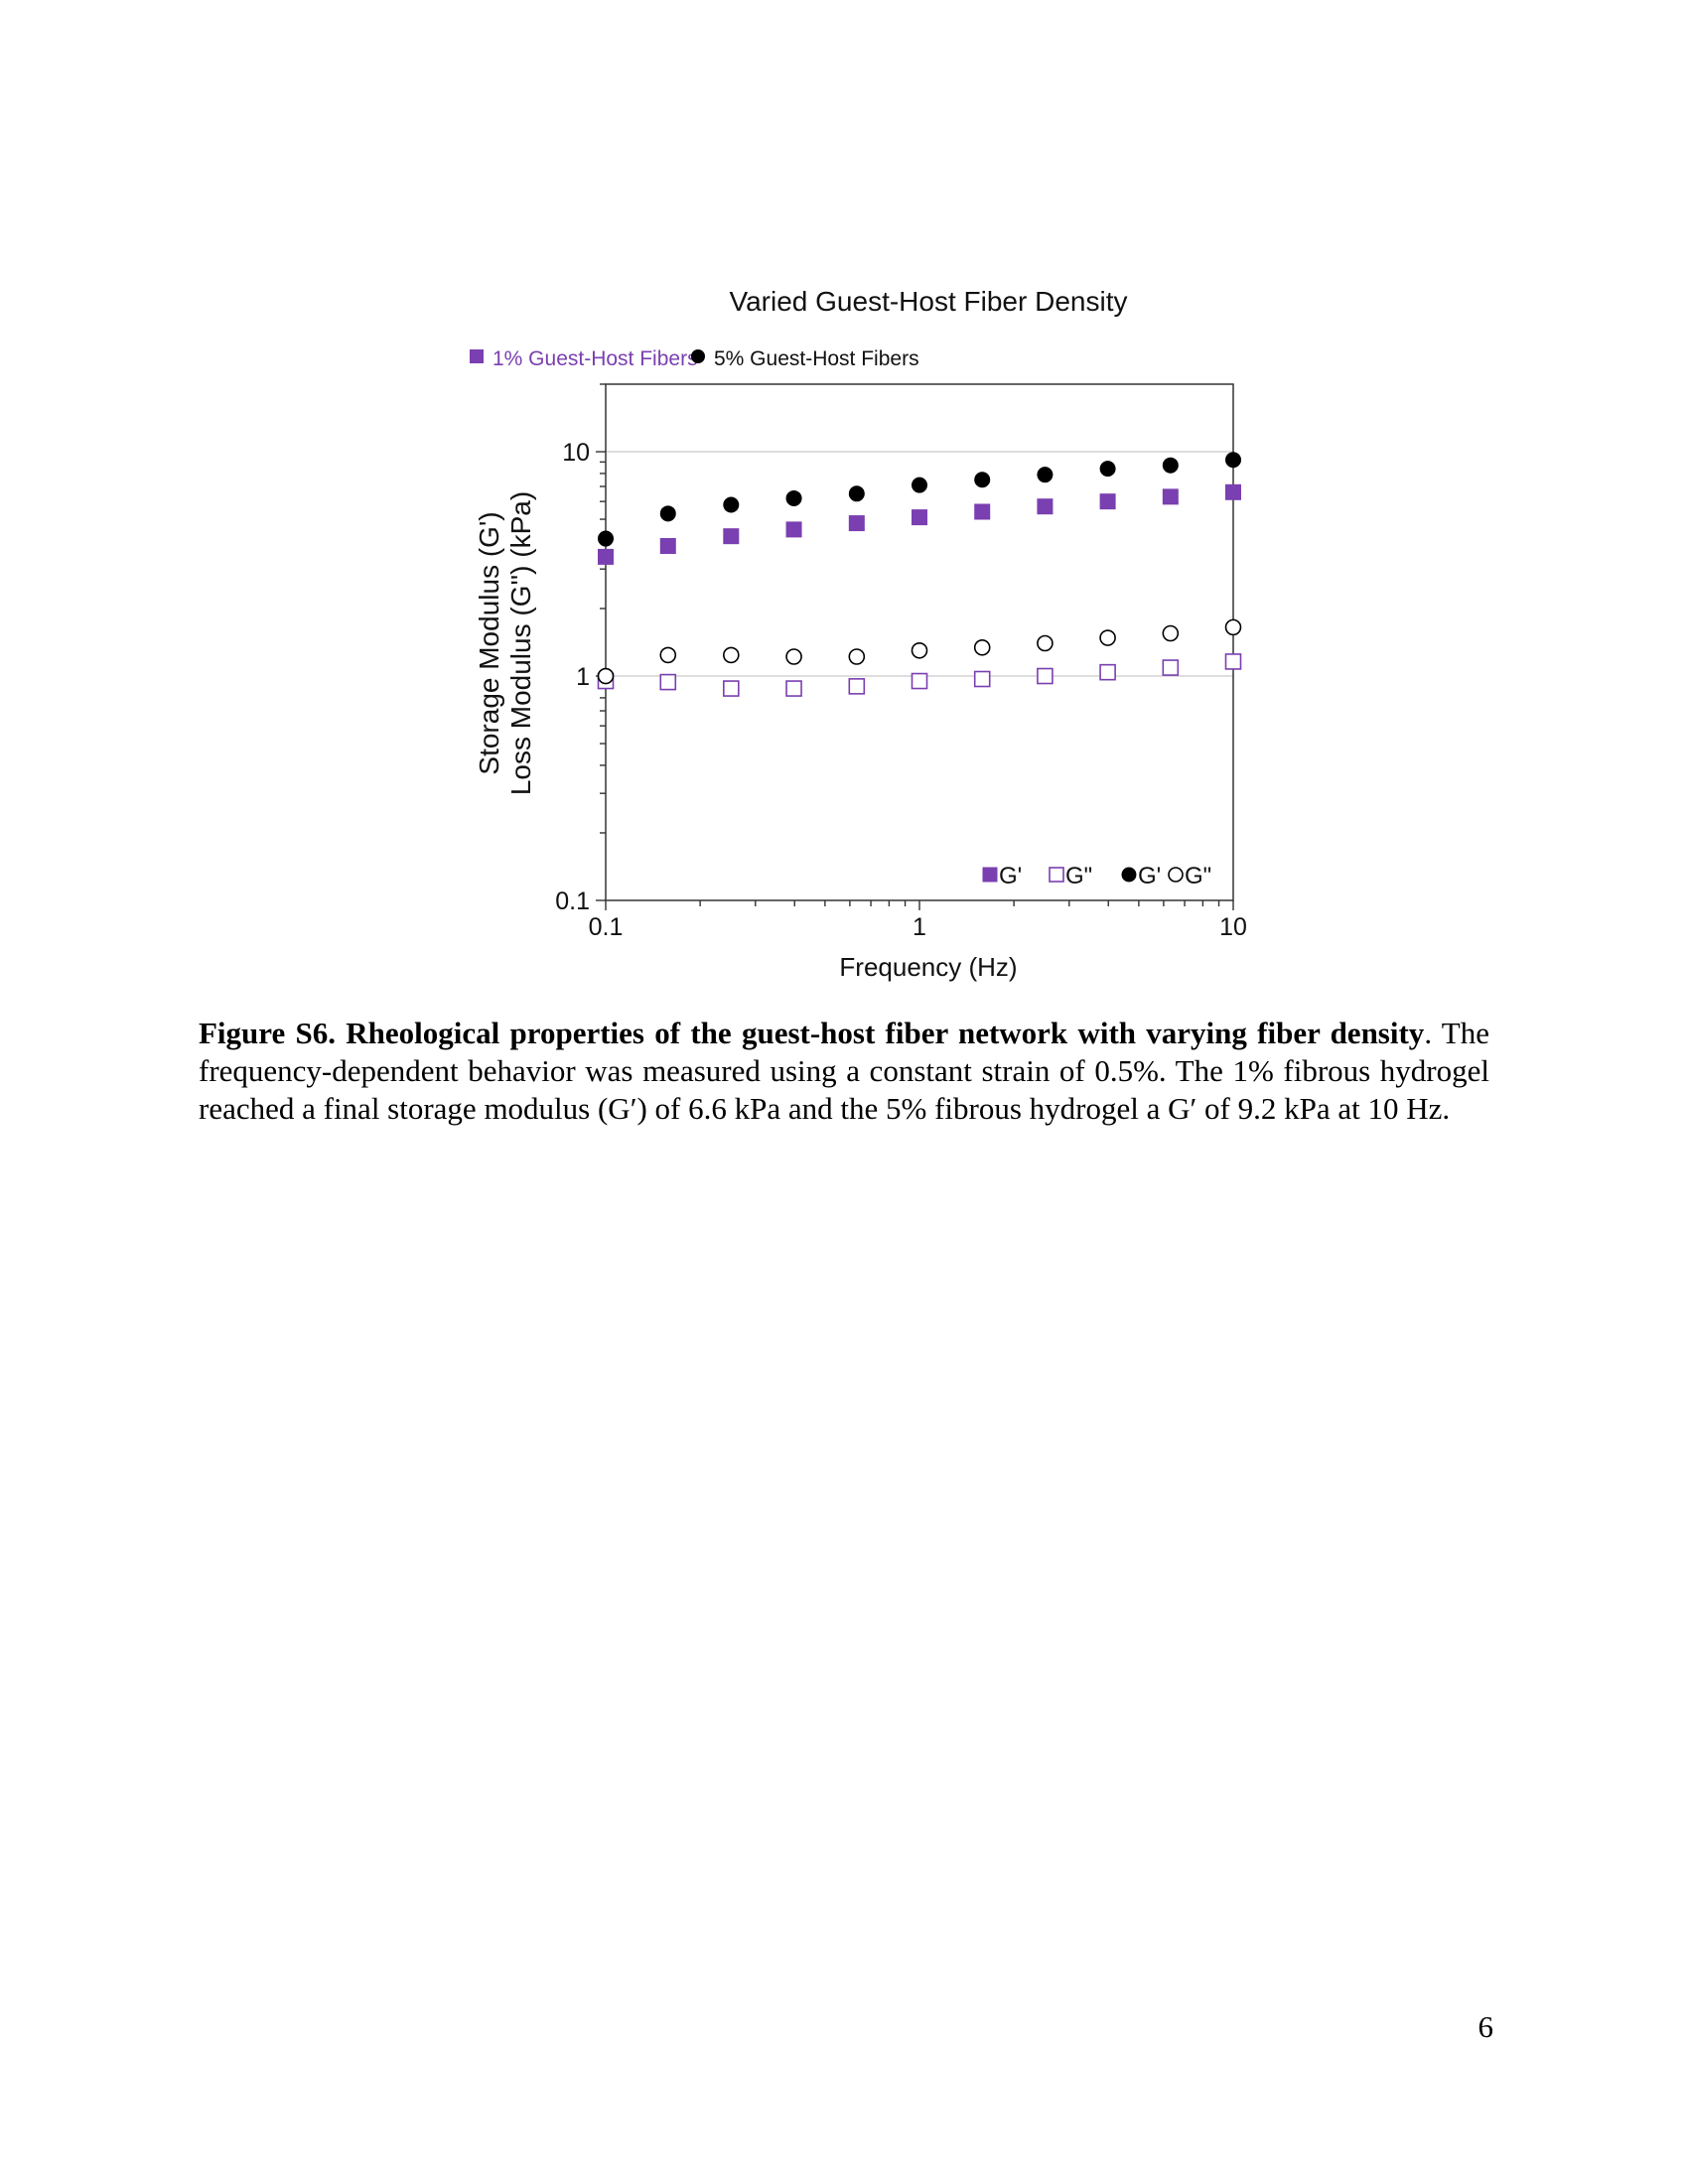  I want to click on chart-title: Varied Guest-Host Fiber Density, so click(929, 301).